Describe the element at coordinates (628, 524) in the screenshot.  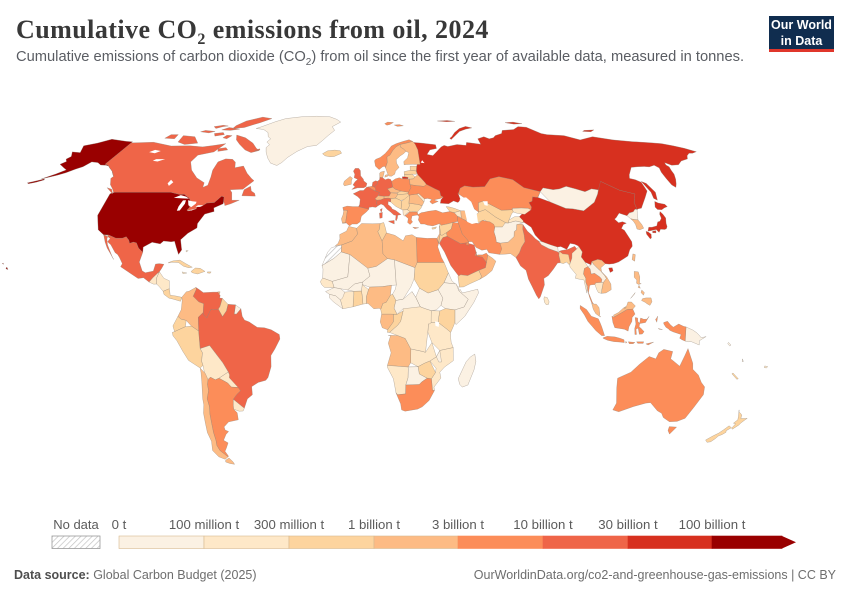
I see `svg-text: 30 billion t` at that location.